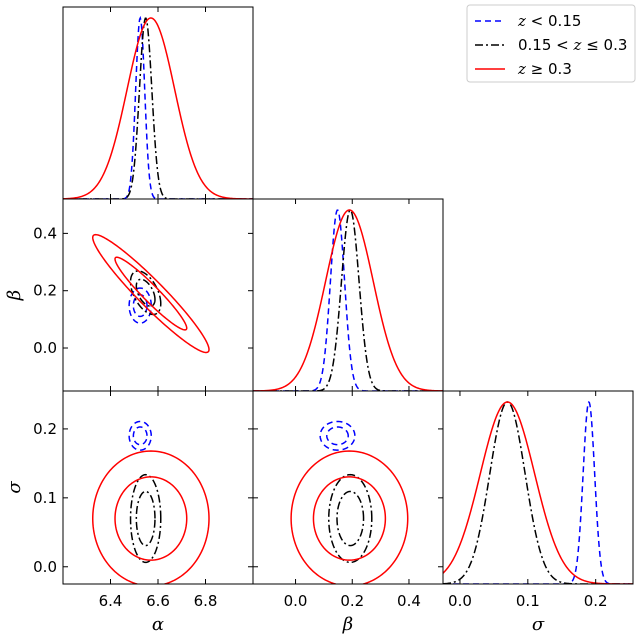 This screenshot has width=640, height=640. I want to click on legend-label: z ≥ 0.3, so click(544, 69).